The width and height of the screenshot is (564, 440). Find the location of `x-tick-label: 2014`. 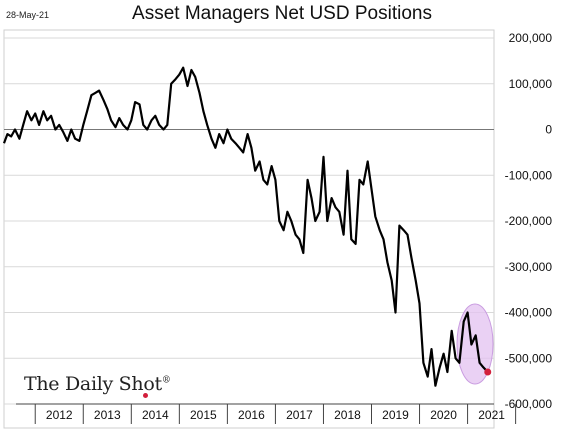

x-tick-label: 2014 is located at coordinates (155, 415).